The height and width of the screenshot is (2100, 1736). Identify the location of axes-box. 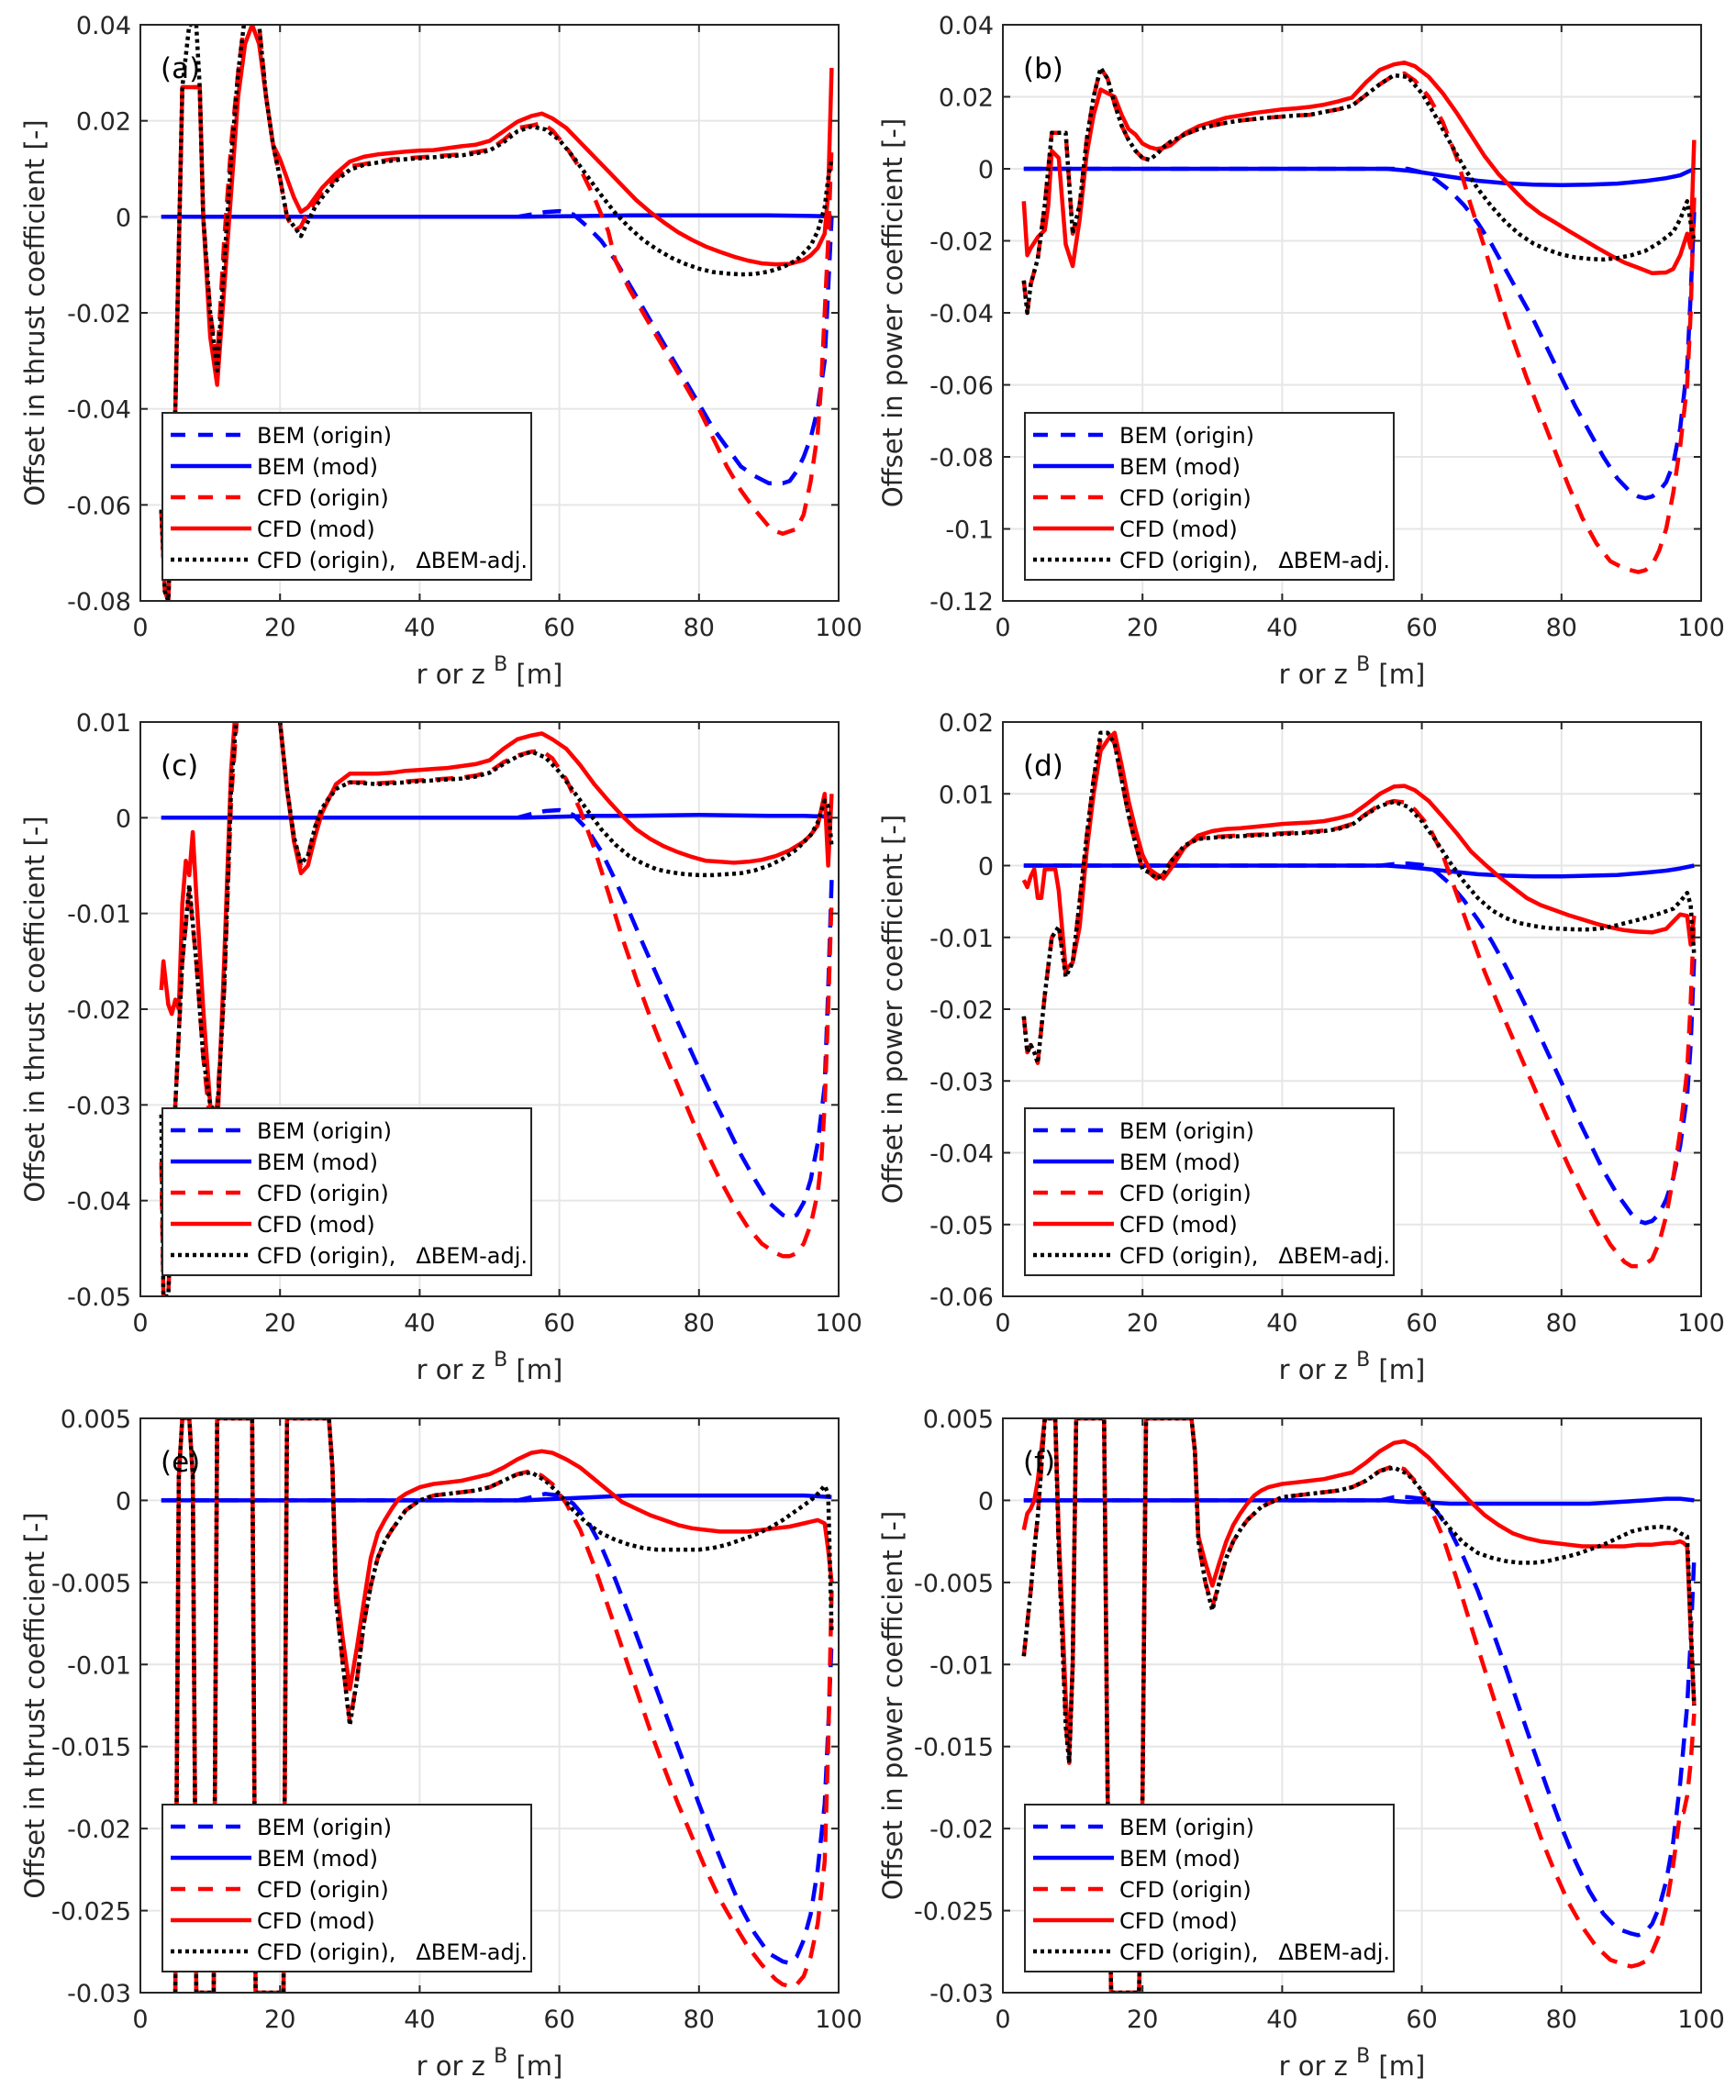
(490, 1706).